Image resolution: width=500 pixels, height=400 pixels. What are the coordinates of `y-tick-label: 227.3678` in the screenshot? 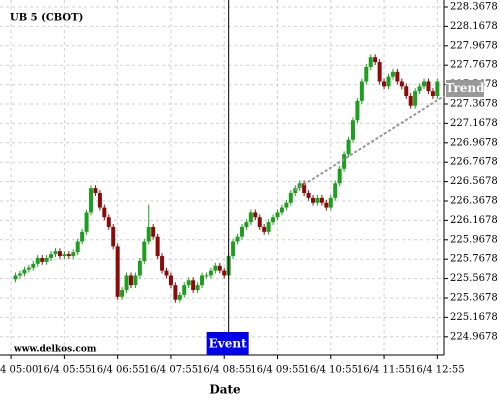 It's located at (474, 103).